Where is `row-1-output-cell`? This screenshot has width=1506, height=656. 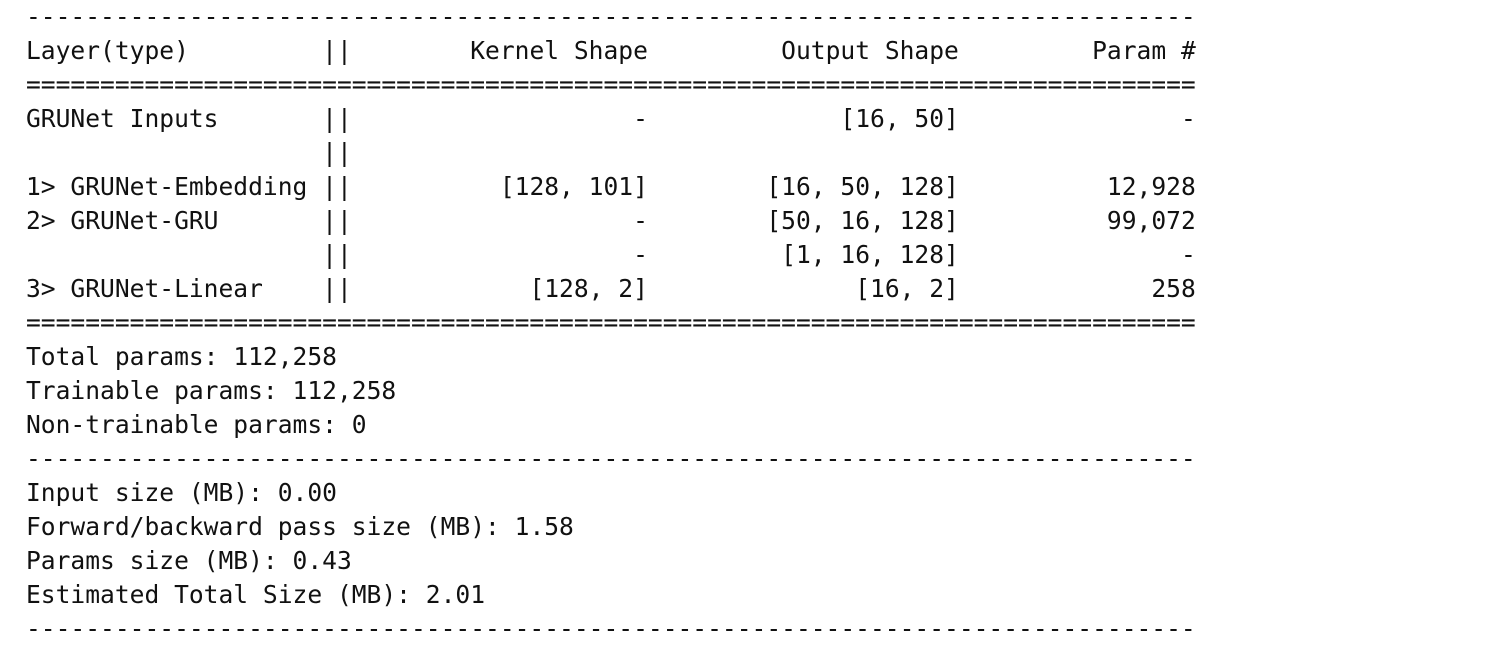 row-1-output-cell is located at coordinates (803, 152).